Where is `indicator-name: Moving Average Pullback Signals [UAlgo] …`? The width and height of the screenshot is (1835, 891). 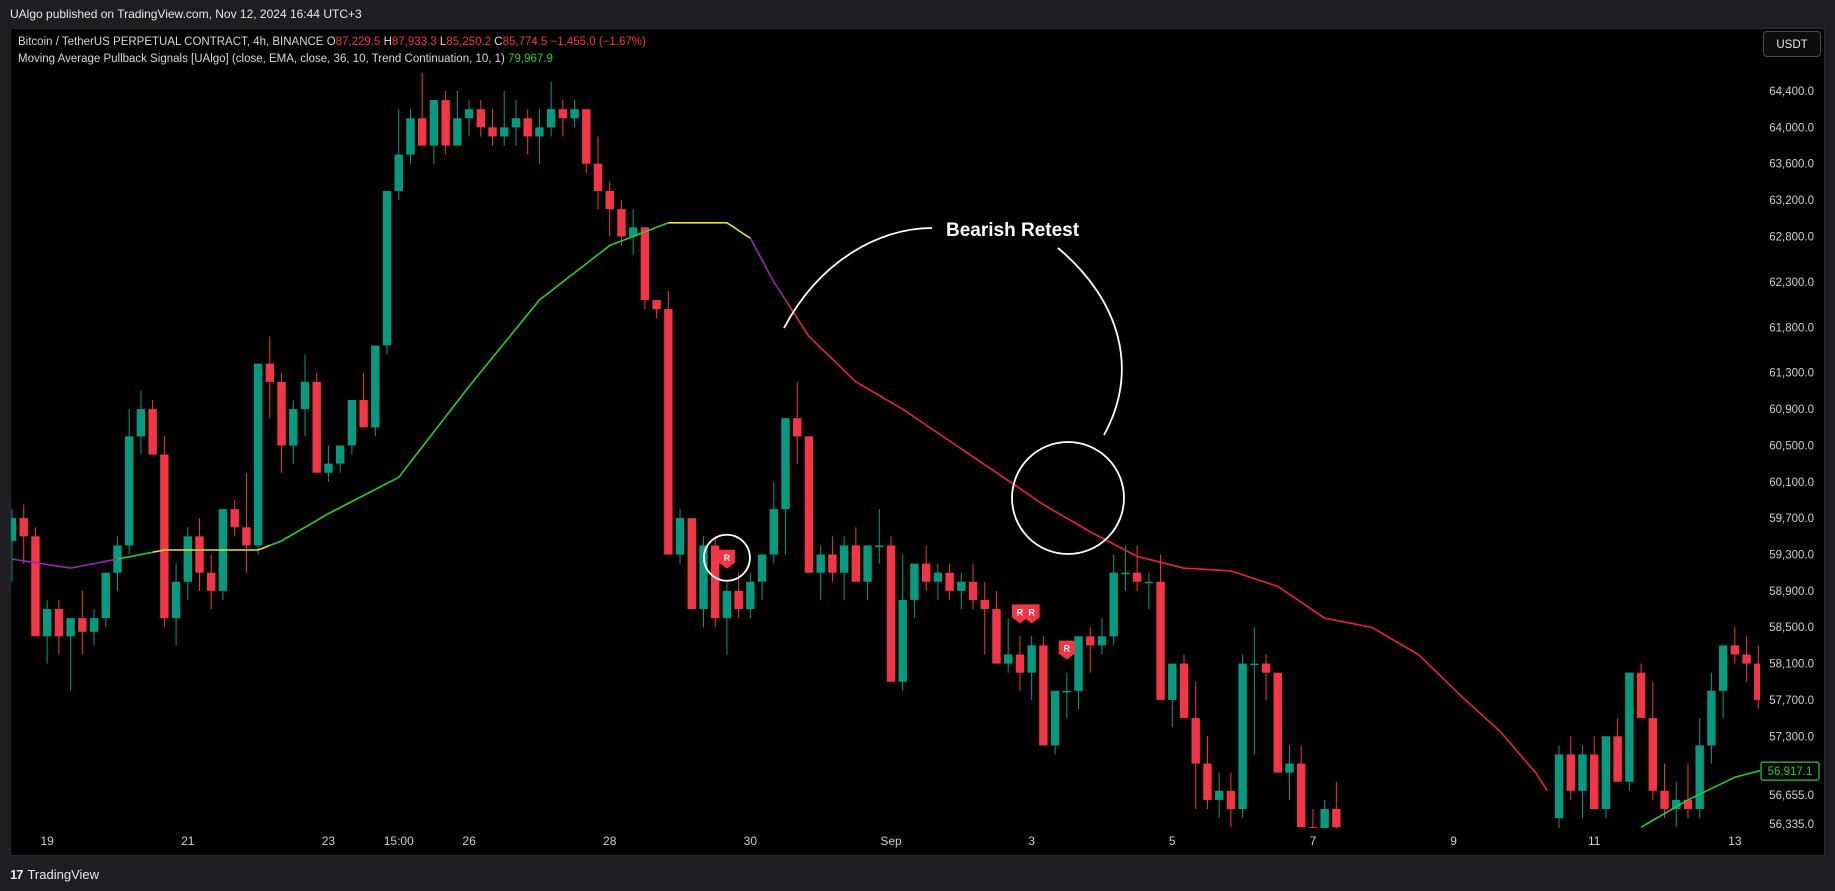
indicator-name: Moving Average Pullback Signals [UAlgo] … is located at coordinates (261, 59).